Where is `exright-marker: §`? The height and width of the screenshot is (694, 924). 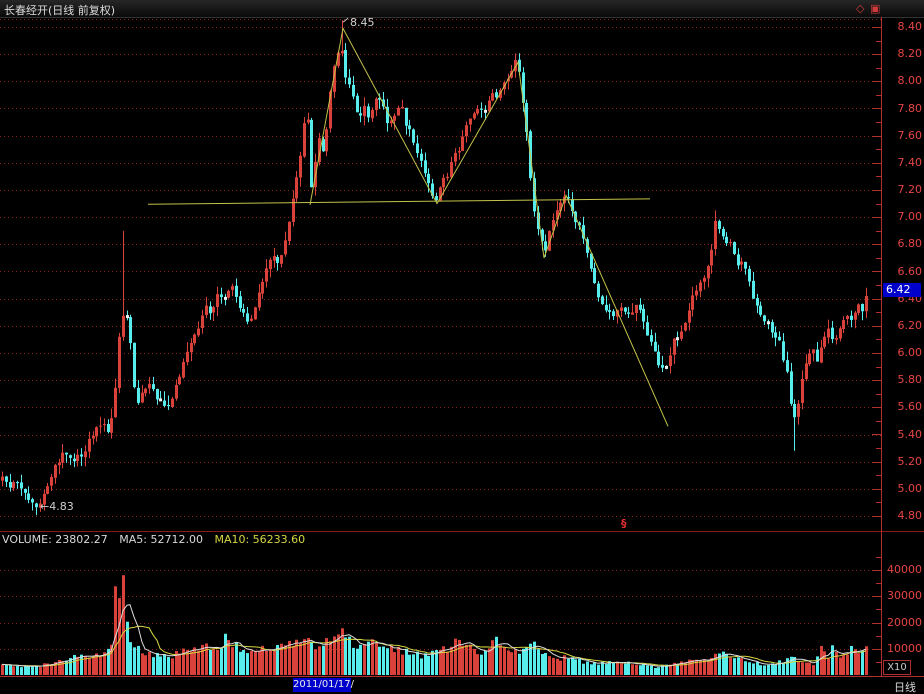
exright-marker: § is located at coordinates (624, 523).